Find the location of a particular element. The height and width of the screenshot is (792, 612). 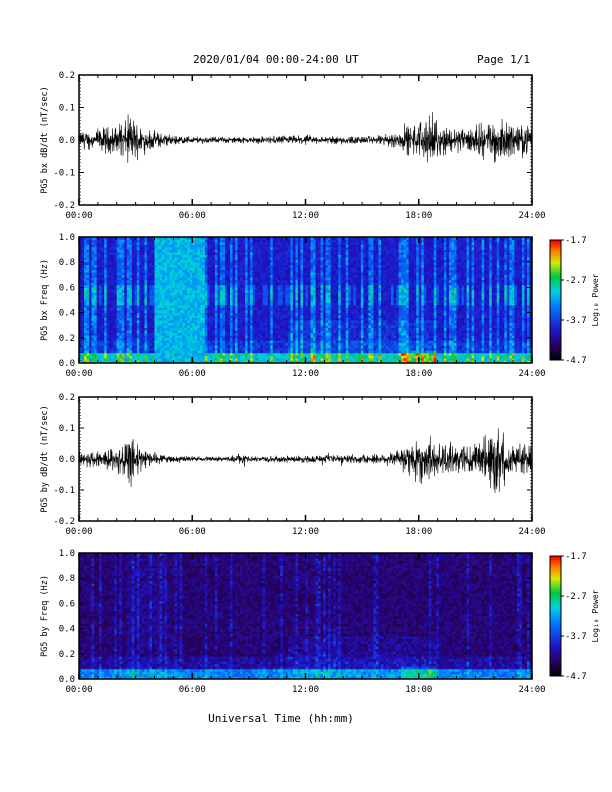

y-axis-title: PG5 bx dB/dt (nT/sec) is located at coordinates (45, 139).